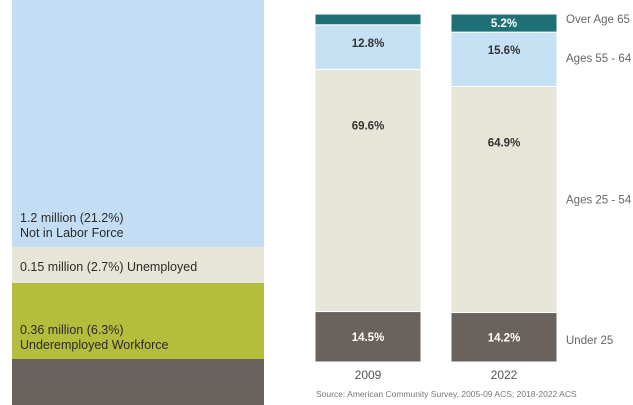 Image resolution: width=633 pixels, height=405 pixels. Describe the element at coordinates (599, 59) in the screenshot. I see `legend-ages-55-64: Ages 55 - 64` at that location.